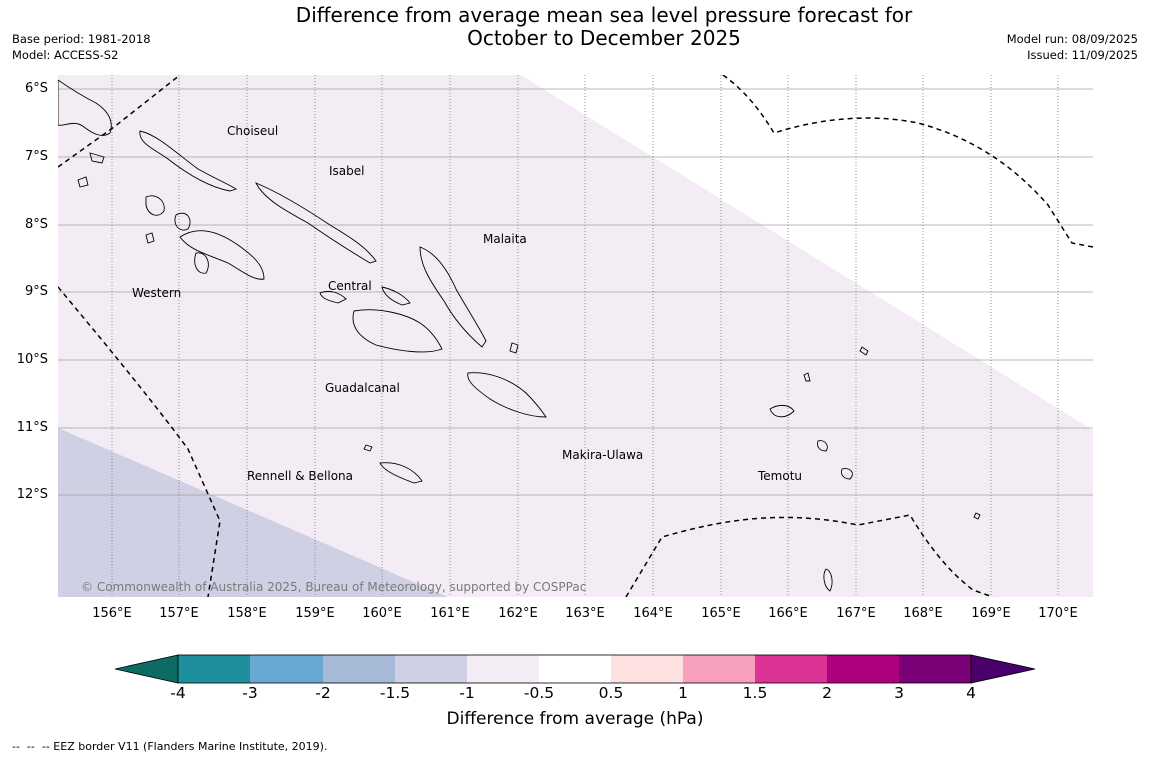  Describe the element at coordinates (604, 38) in the screenshot. I see `title-line-2: October to December 2025` at that location.